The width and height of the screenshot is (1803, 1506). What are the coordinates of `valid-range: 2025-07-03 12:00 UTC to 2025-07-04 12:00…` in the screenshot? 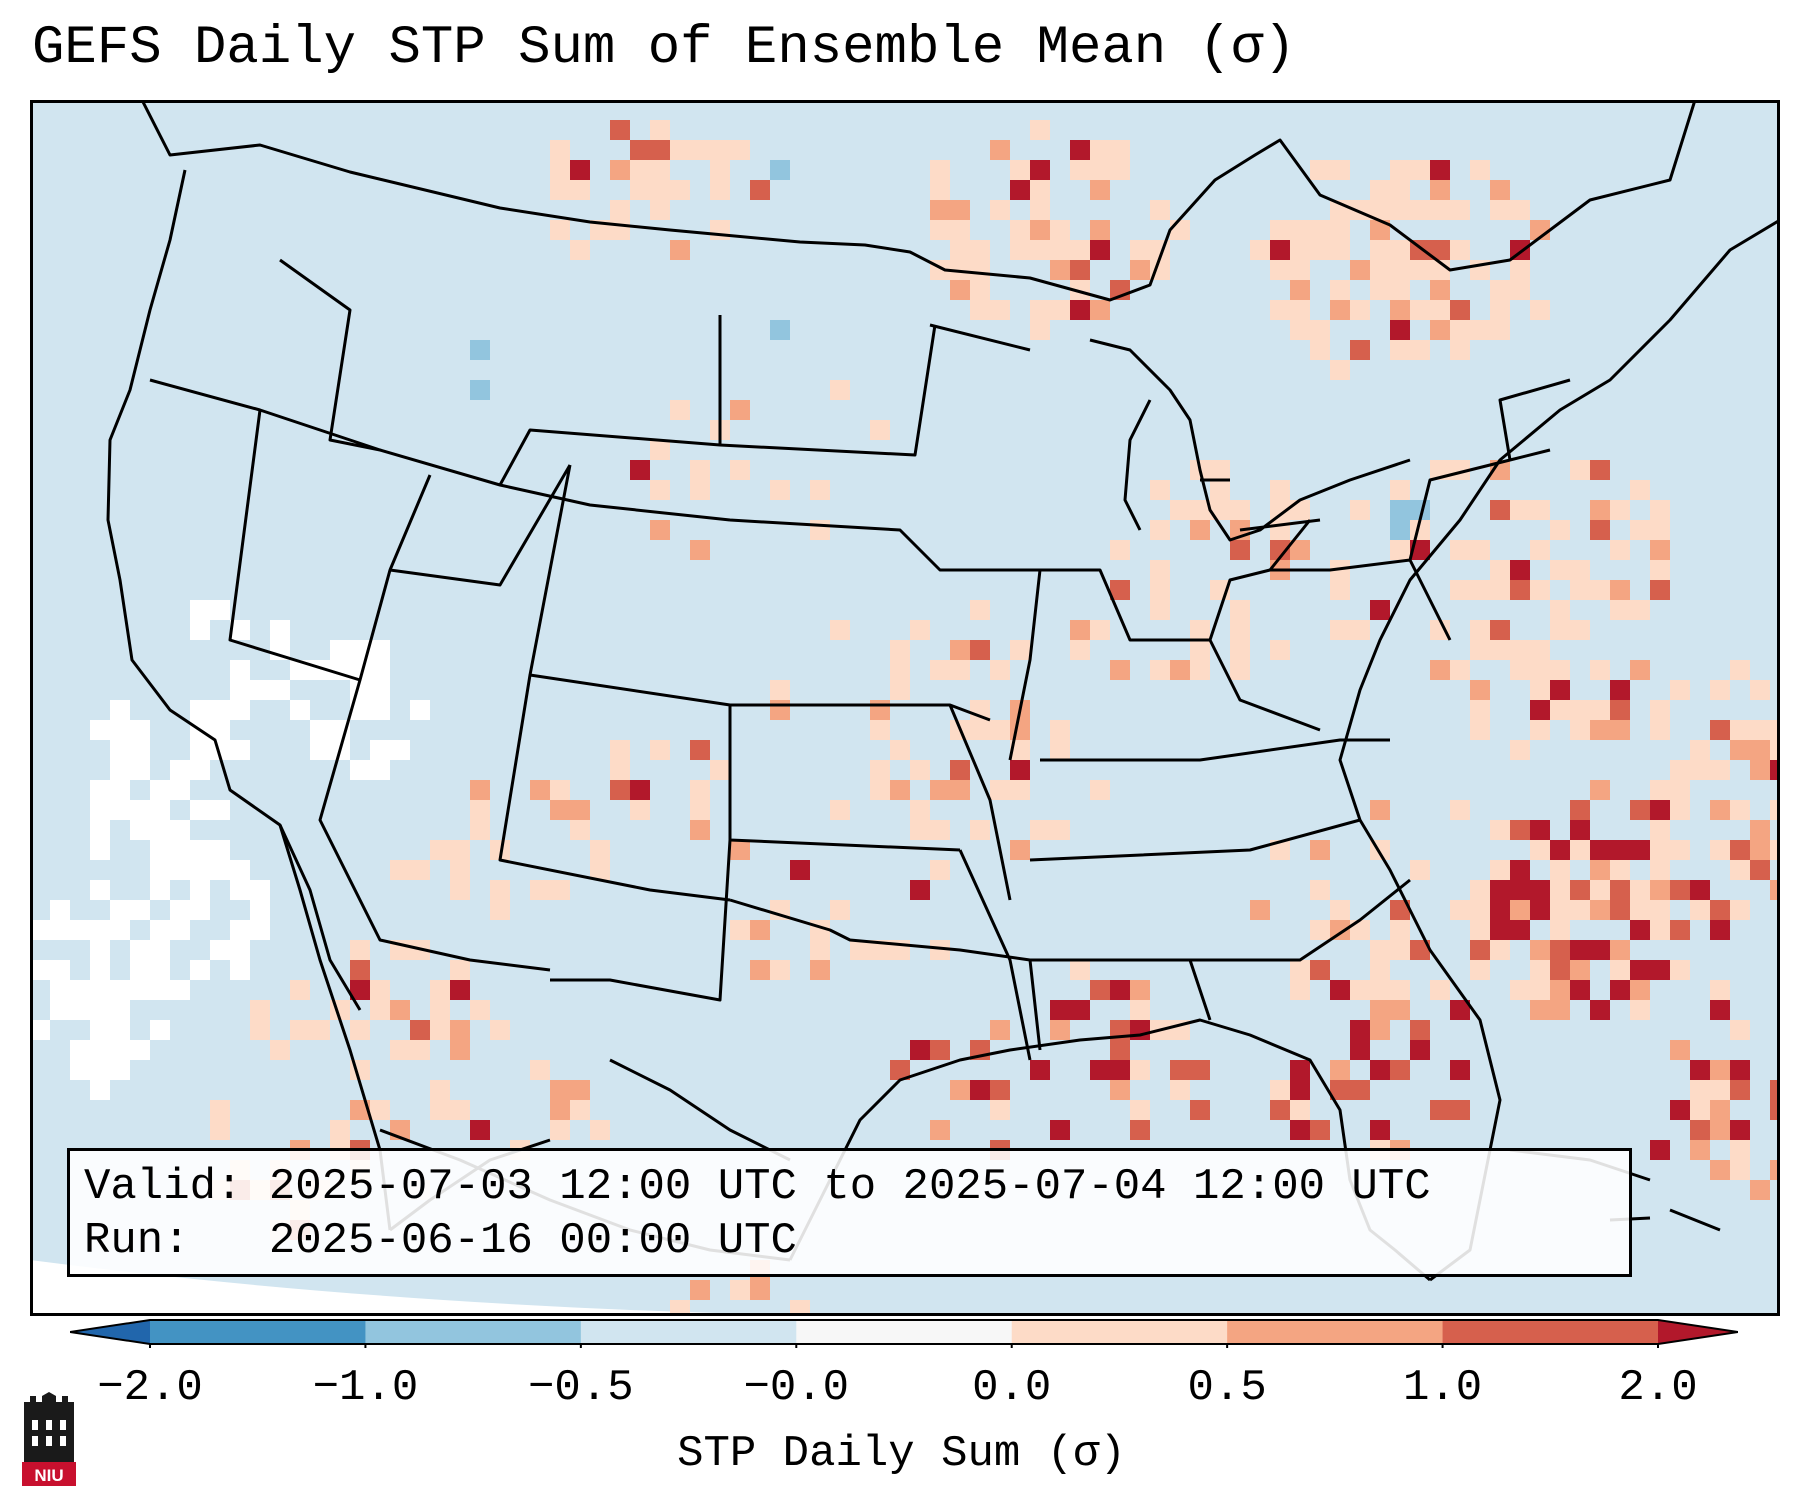 It's located at (849, 1187).